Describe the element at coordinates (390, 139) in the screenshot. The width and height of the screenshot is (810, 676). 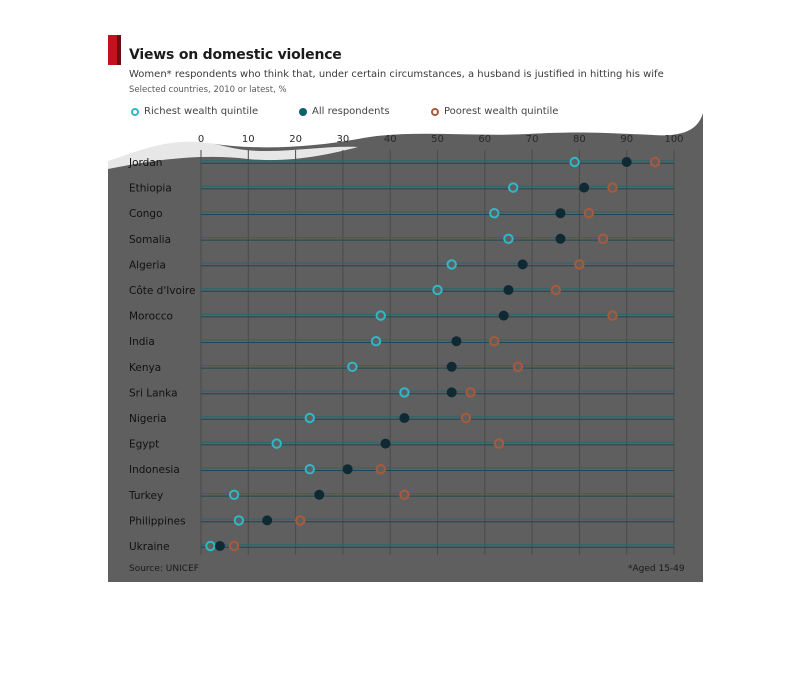
I see `x-tick-label: 40` at that location.